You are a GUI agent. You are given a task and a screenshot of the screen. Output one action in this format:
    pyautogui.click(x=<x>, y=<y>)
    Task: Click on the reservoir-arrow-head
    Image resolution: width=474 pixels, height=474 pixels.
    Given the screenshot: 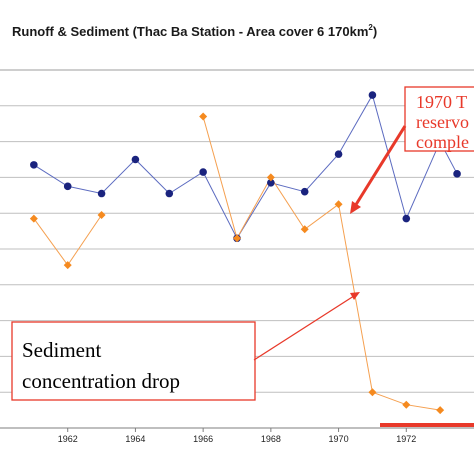 What is the action you would take?
    pyautogui.click(x=355, y=207)
    